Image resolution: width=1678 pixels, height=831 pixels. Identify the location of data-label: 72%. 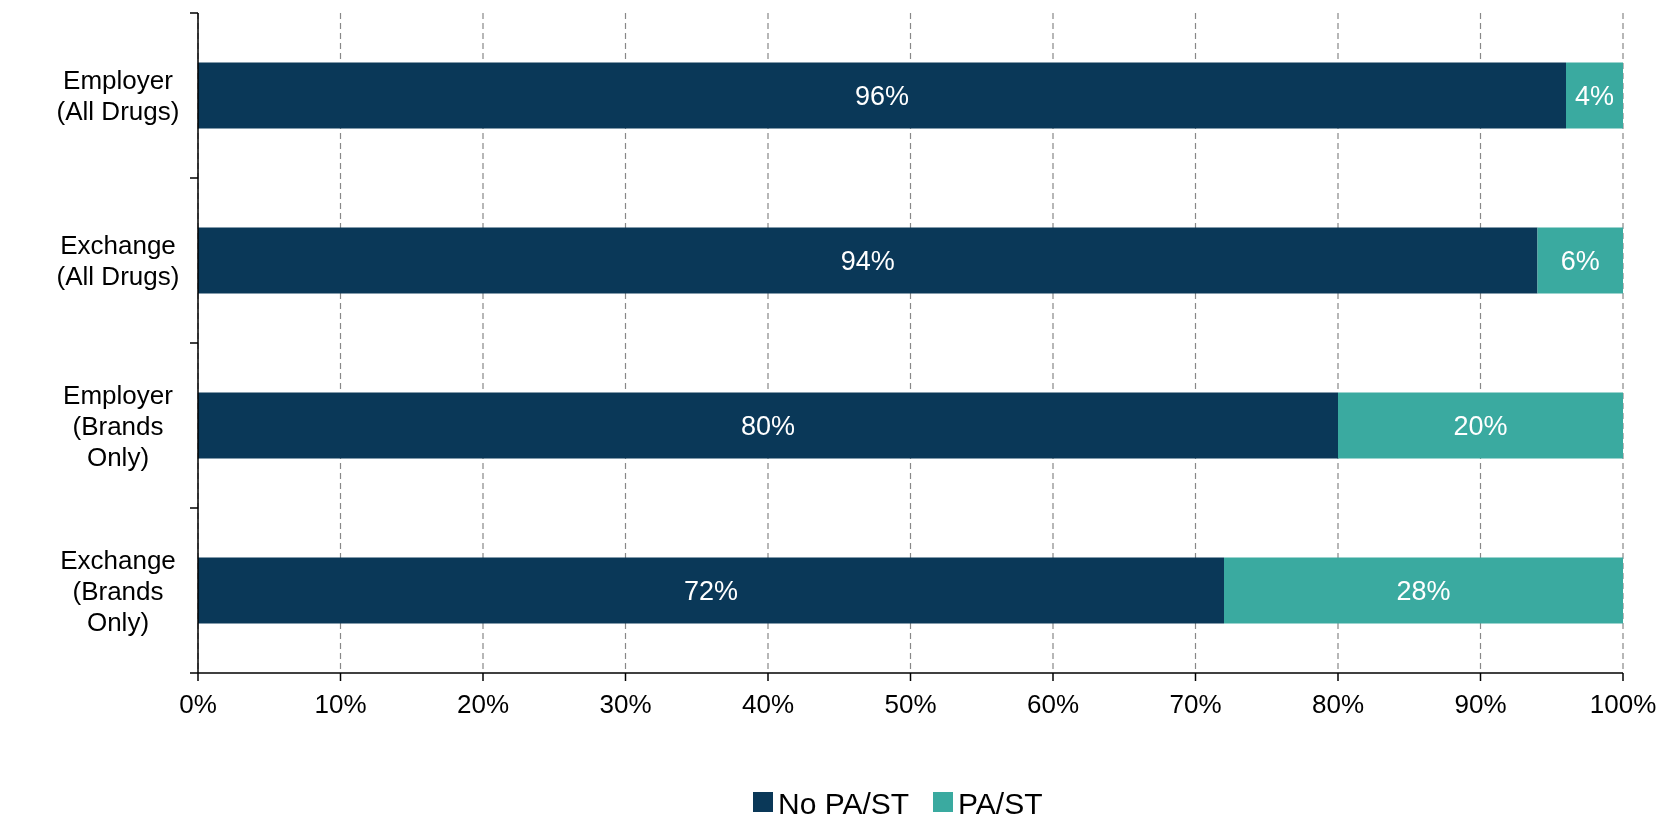
(711, 590).